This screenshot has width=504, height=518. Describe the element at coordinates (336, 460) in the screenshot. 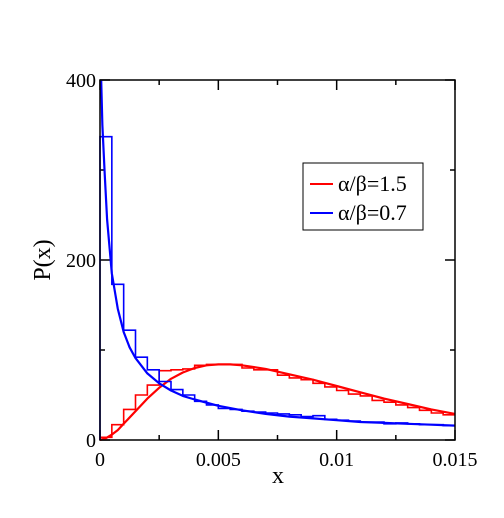

I see `x-tick-label: 0.01` at that location.